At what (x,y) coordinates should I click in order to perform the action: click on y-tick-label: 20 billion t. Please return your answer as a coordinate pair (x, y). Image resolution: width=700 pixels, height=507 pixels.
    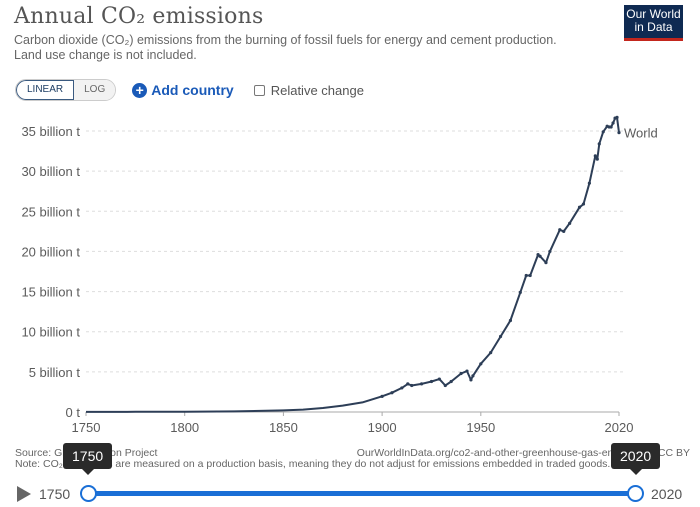
    Looking at the image, I should click on (50, 251).